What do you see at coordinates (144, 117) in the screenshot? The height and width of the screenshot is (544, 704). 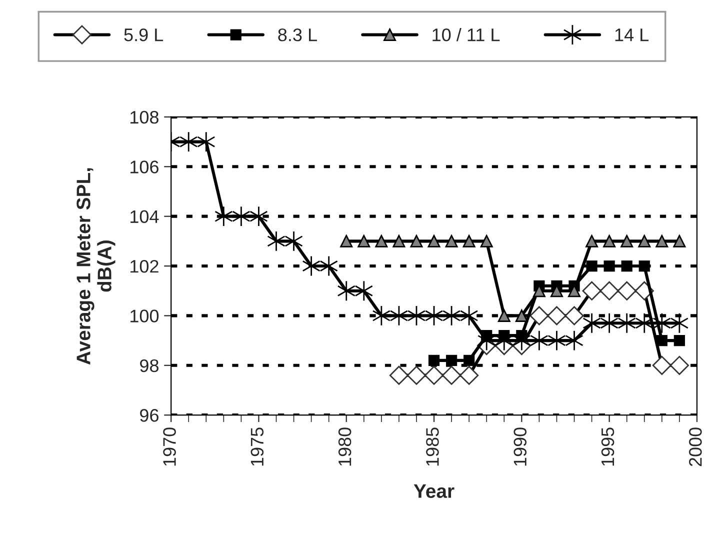 I see `y-tick-label: 108` at bounding box center [144, 117].